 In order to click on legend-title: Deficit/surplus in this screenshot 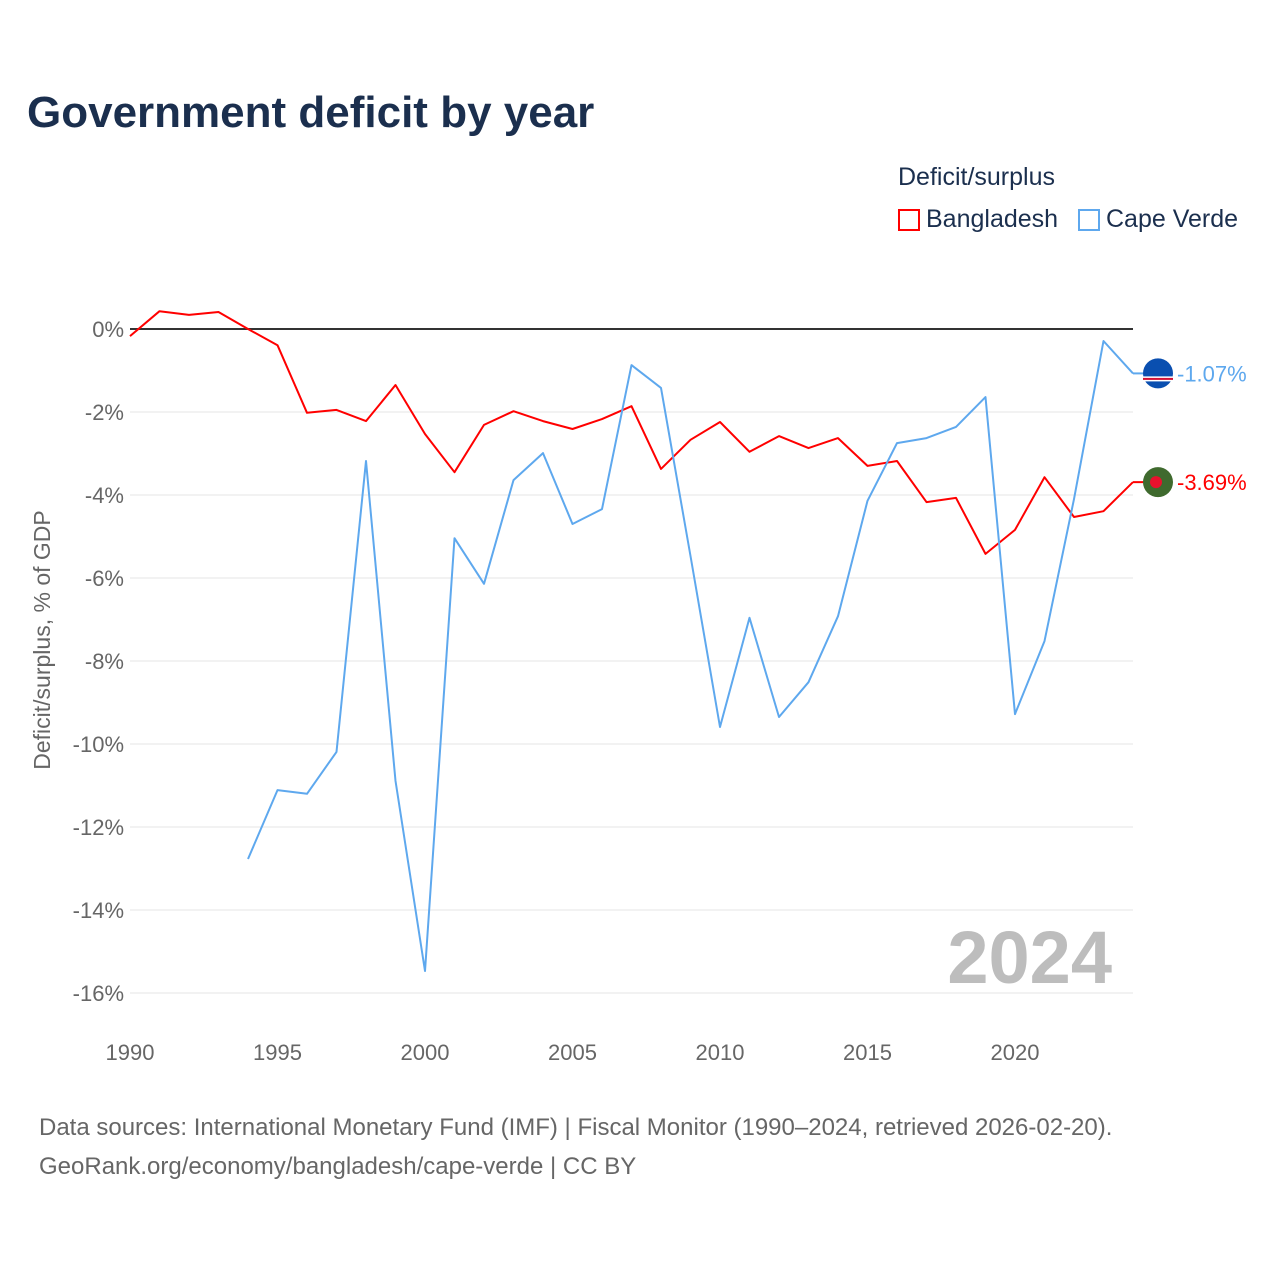, I will do `click(976, 177)`.